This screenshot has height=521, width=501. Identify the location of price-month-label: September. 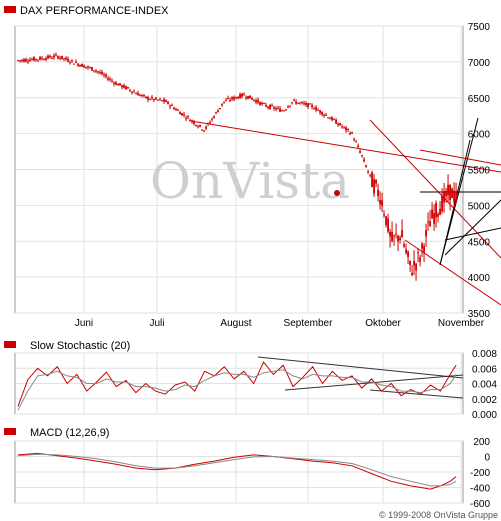
(309, 323).